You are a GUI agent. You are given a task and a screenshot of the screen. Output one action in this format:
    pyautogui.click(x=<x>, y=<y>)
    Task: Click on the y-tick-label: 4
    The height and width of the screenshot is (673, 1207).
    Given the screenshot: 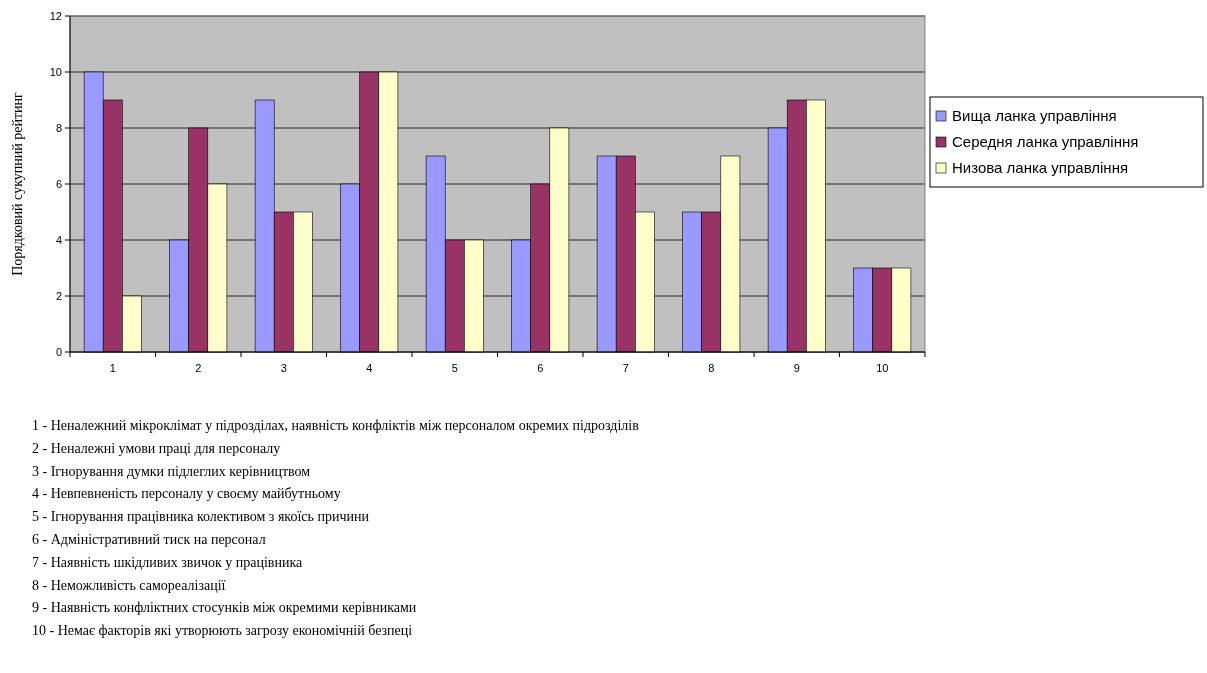 What is the action you would take?
    pyautogui.click(x=58, y=239)
    